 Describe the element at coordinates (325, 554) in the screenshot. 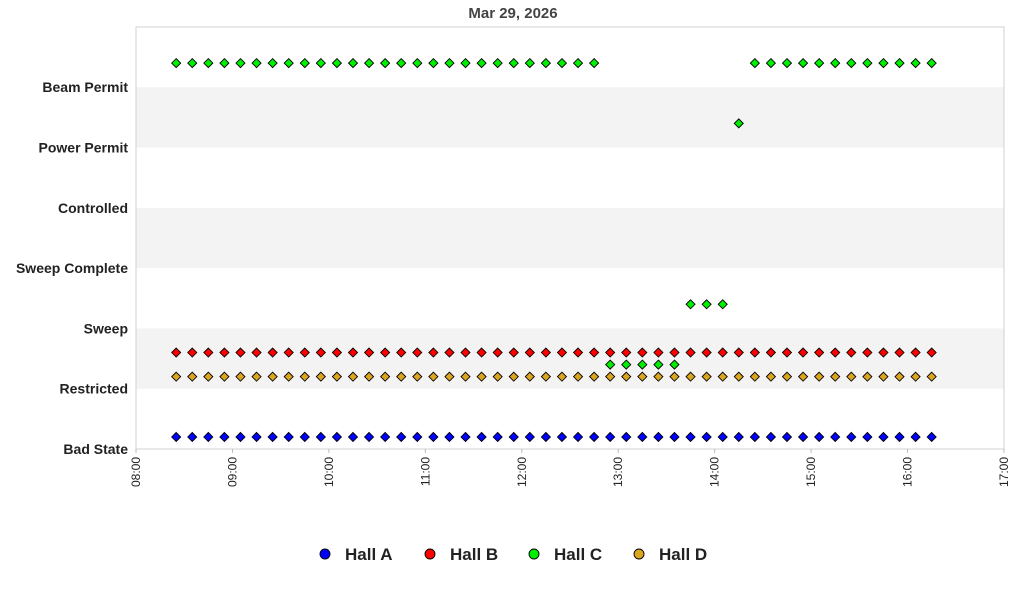

I see `legend-marker` at that location.